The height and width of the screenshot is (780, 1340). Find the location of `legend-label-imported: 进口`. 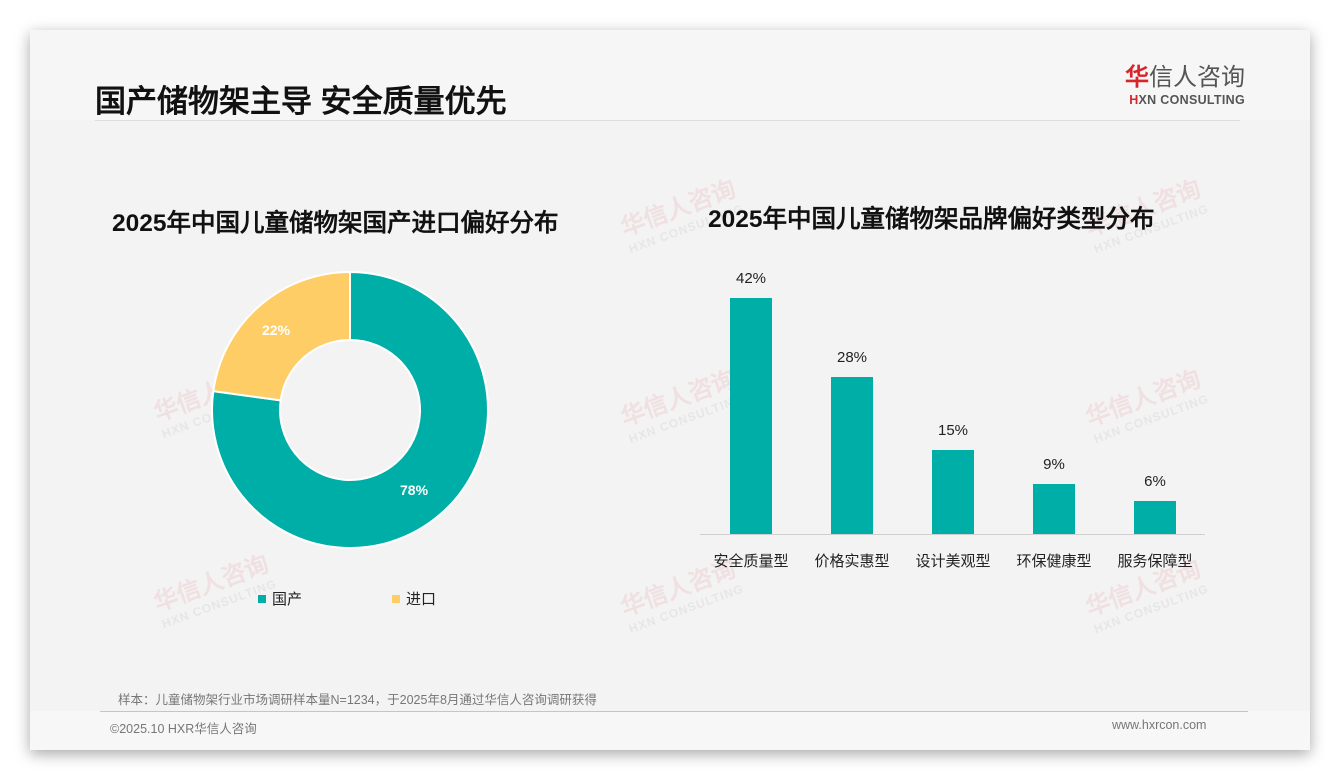

legend-label-imported: 进口 is located at coordinates (421, 599).